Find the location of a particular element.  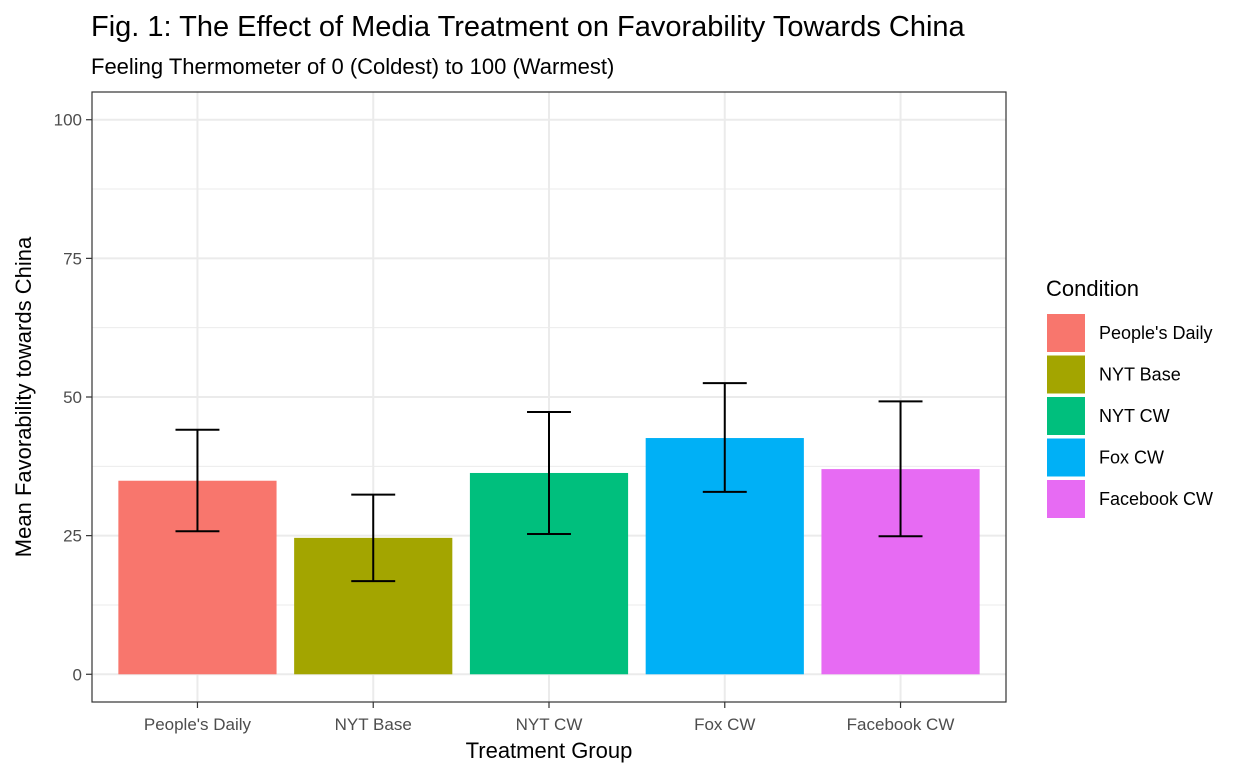

legend-item-3: NYT CW is located at coordinates (1108, 416).